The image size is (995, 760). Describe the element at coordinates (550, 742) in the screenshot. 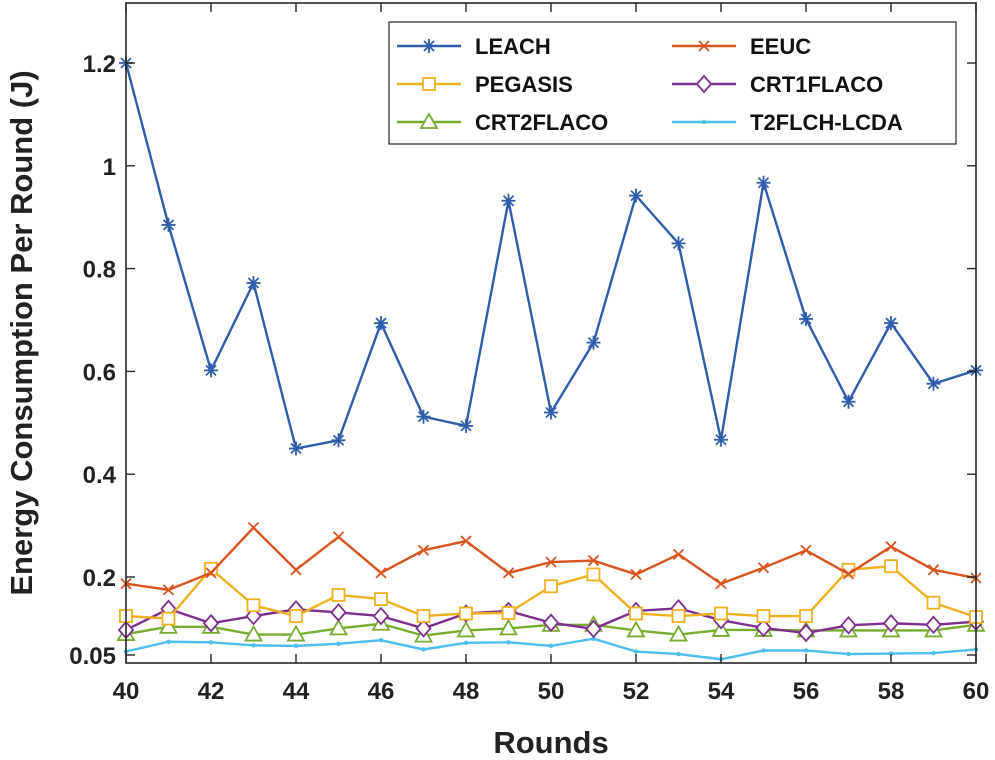

I see `x-axis-title: Rounds` at that location.